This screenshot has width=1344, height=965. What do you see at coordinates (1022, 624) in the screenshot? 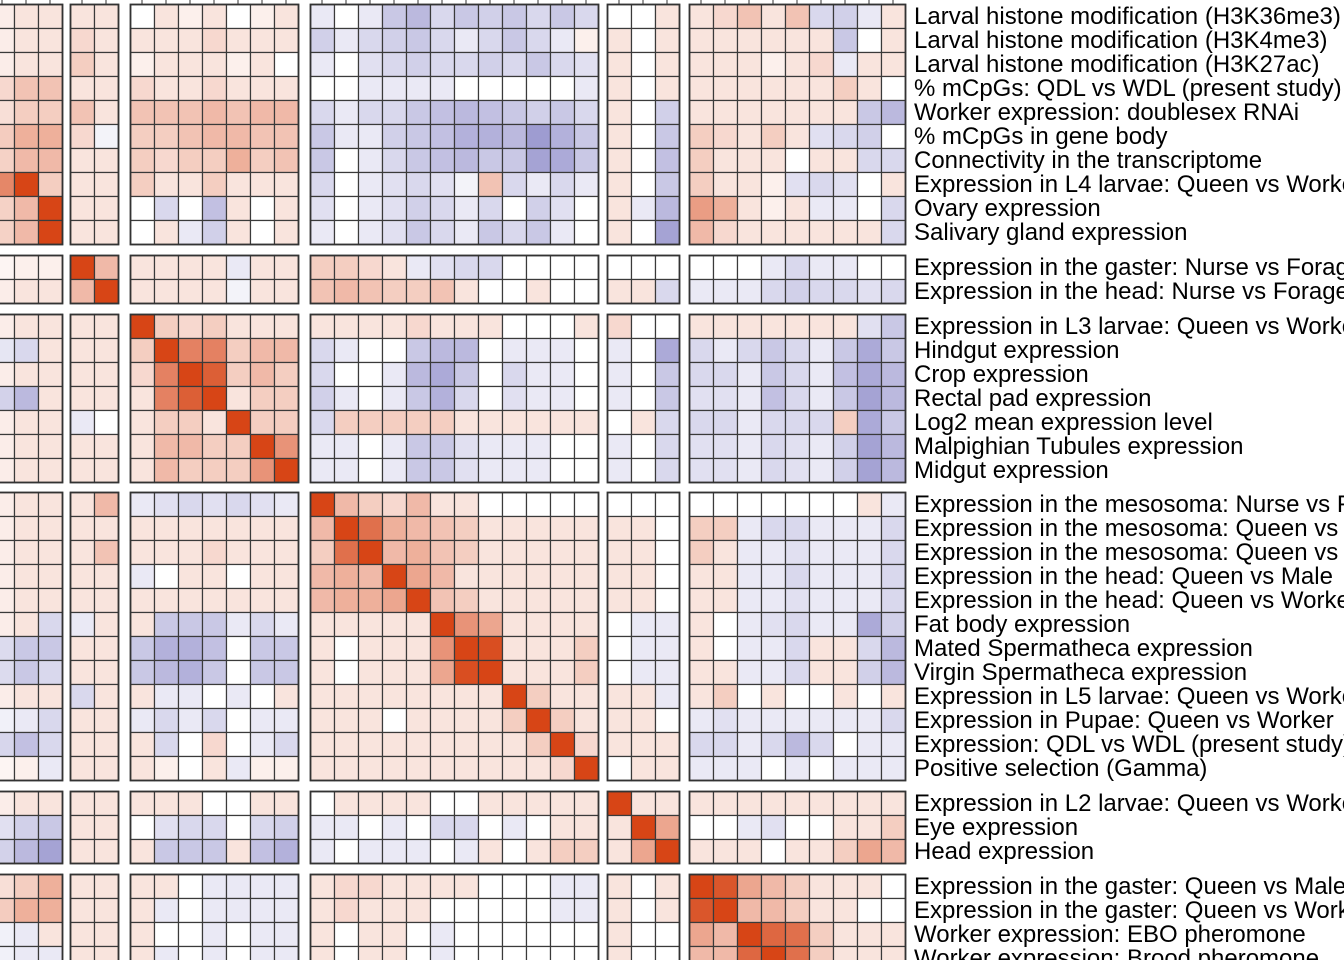
I see `row-label: Fat body expression` at bounding box center [1022, 624].